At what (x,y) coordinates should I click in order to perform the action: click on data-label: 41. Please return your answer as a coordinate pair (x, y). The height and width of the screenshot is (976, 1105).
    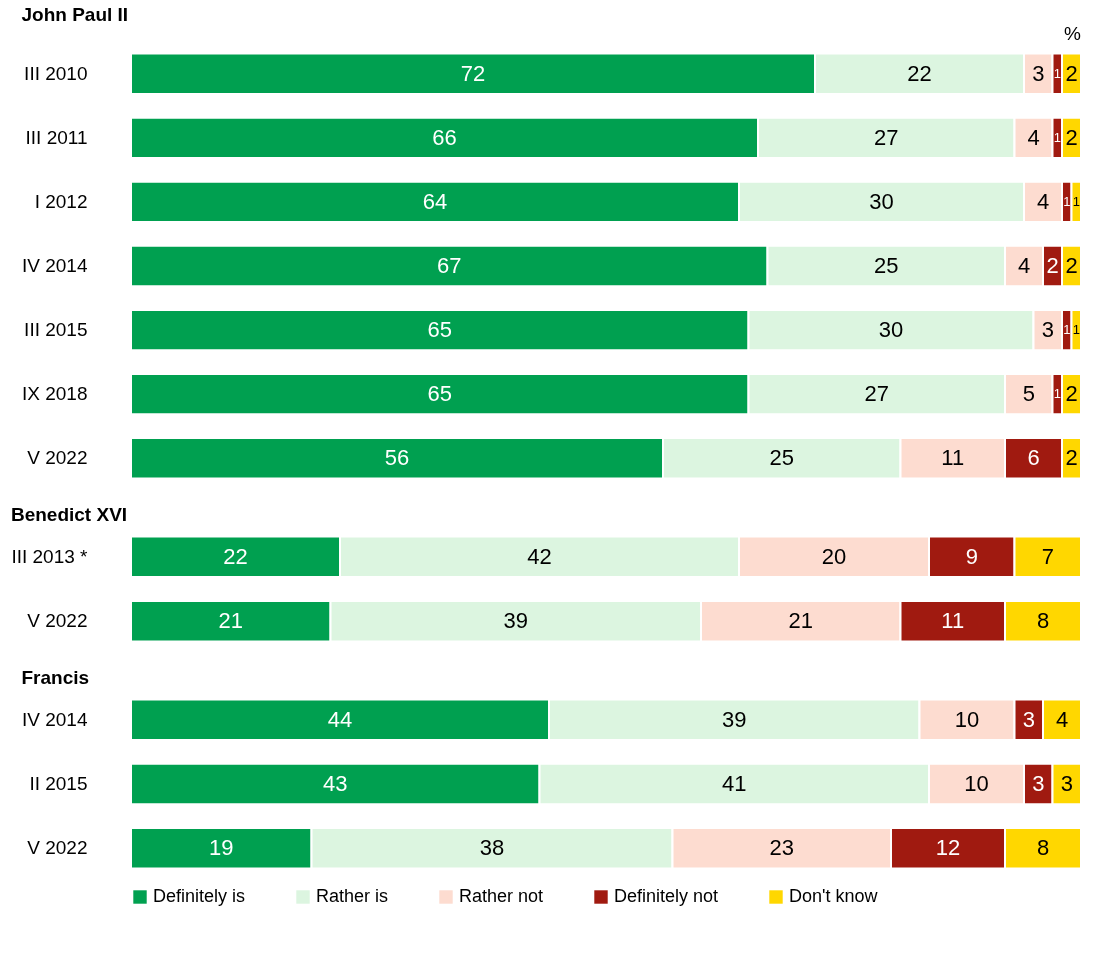
    Looking at the image, I should click on (734, 783).